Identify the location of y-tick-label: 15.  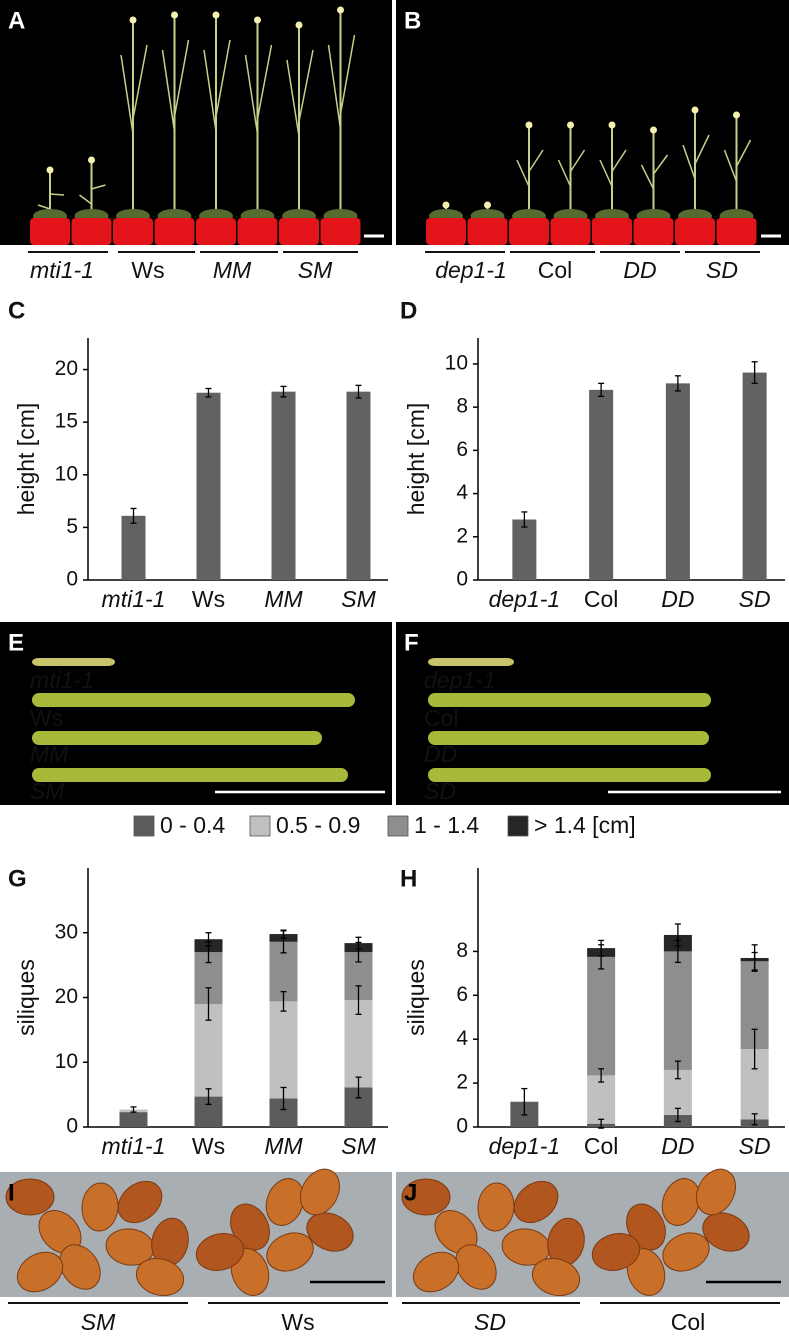
(66, 421).